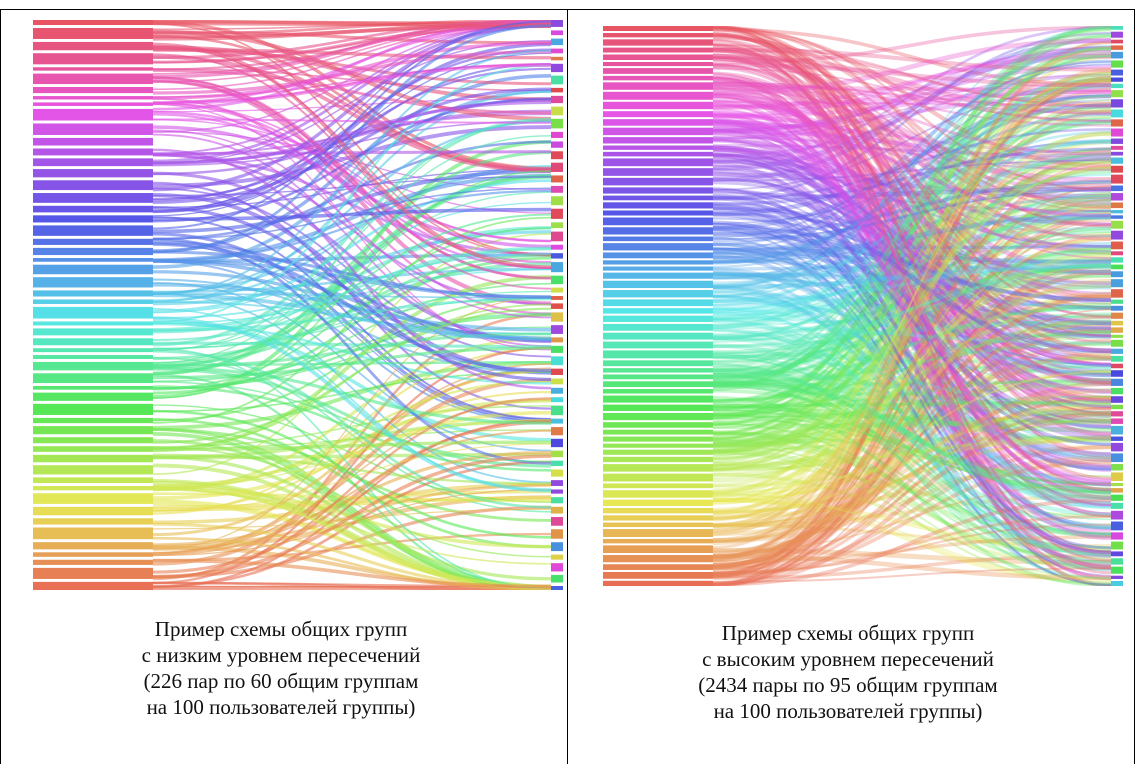 The height and width of the screenshot is (764, 1135). Describe the element at coordinates (0, 386) in the screenshot. I see `table-border-left` at that location.